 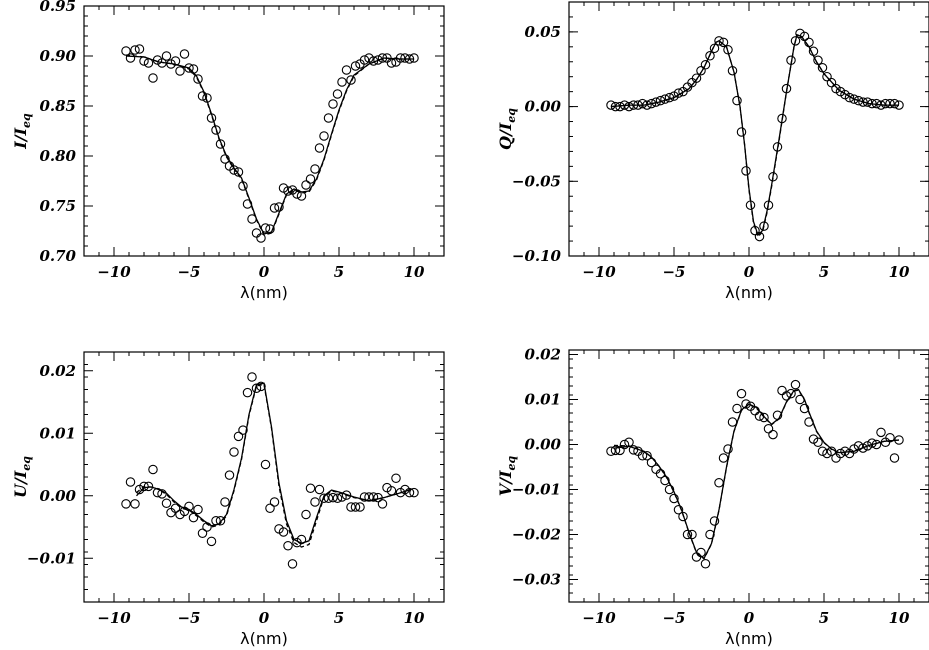 What do you see at coordinates (57, 7) in the screenshot?
I see `y-tick-label: 0.95` at bounding box center [57, 7].